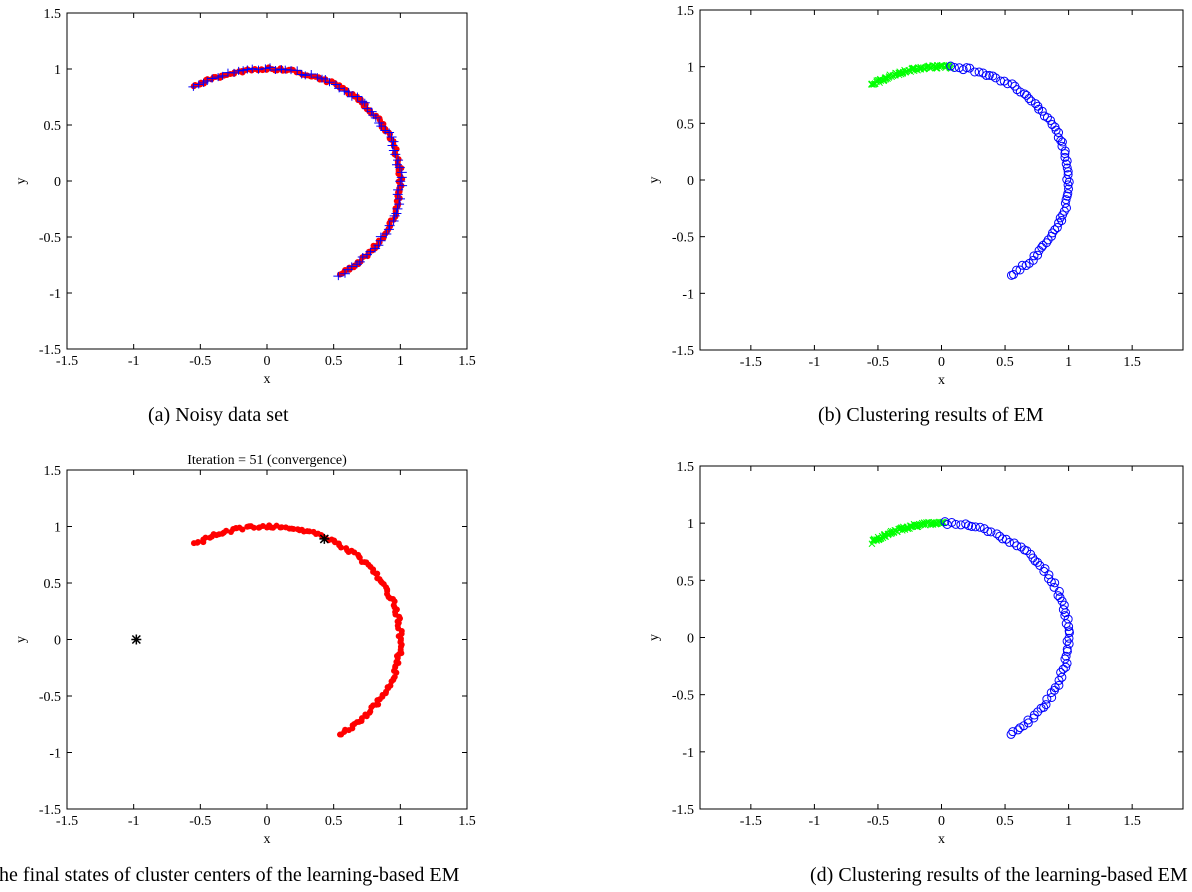  I want to click on data-point-star, so click(136, 639).